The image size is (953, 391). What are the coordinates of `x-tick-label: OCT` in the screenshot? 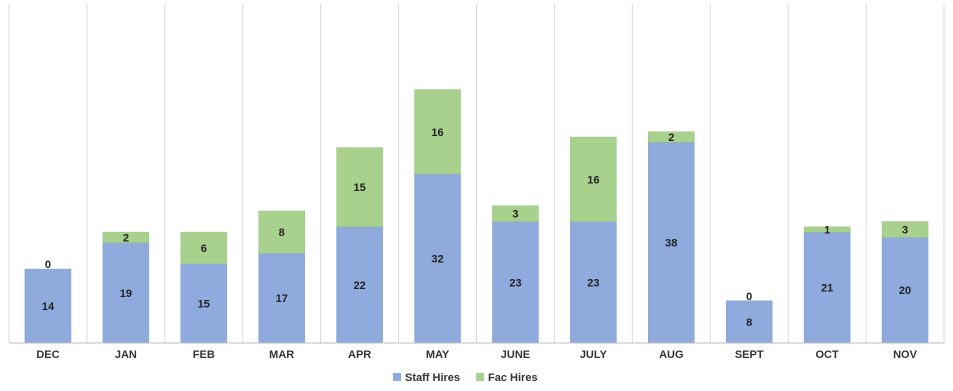 It's located at (828, 355).